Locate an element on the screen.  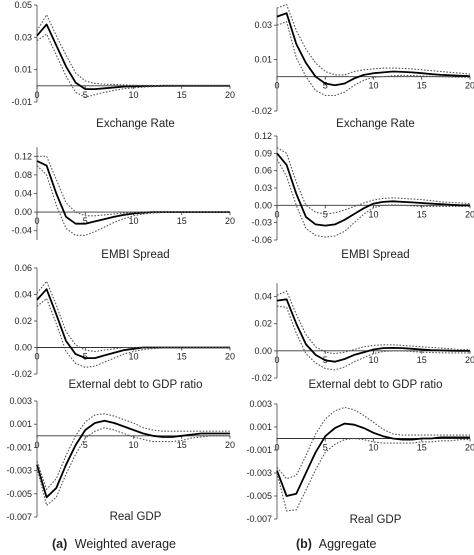
panel-4-xtick-label: 5 is located at coordinates (325, 214).